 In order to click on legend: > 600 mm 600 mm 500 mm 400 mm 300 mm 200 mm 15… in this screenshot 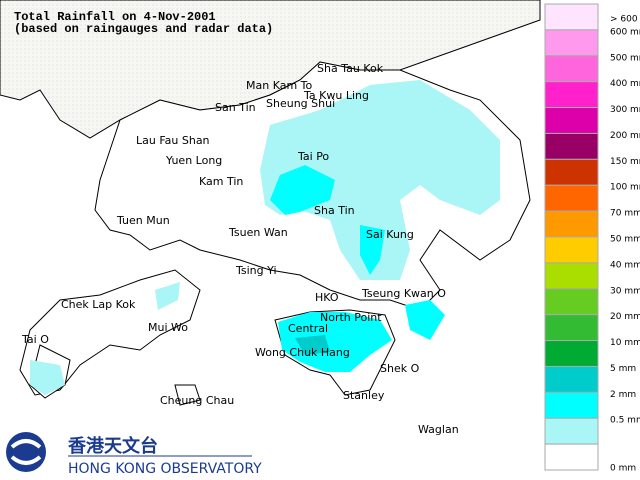, I will do `click(592, 238)`.